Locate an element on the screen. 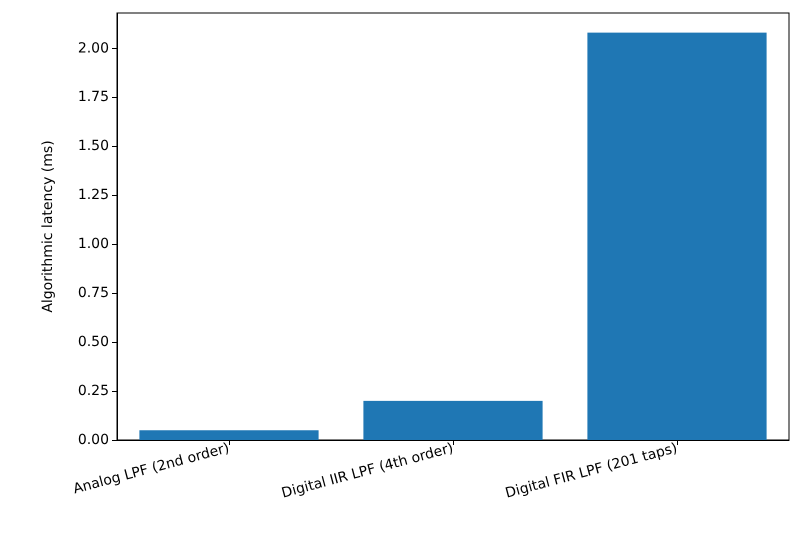 The width and height of the screenshot is (803, 538). y-tick-label: 0.50 is located at coordinates (93, 342).